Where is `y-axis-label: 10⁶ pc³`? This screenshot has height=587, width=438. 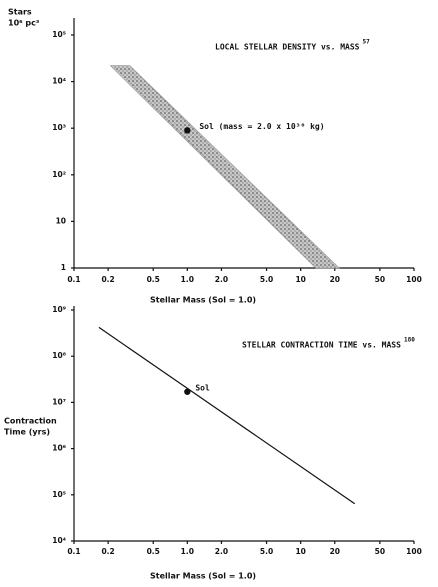
y-axis-label: 10⁶ pc³ is located at coordinates (24, 23).